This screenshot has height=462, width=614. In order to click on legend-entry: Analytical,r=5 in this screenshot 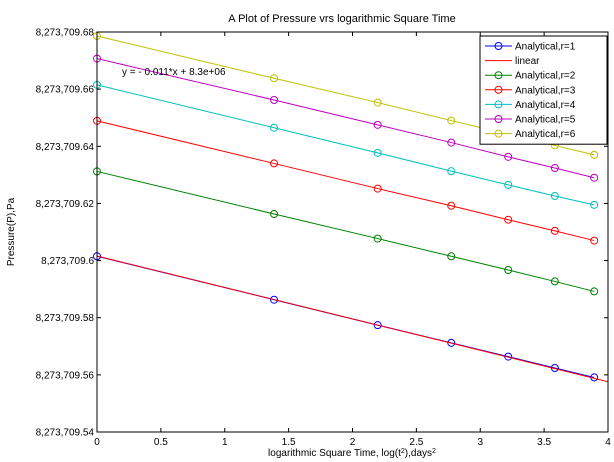, I will do `click(545, 120)`.